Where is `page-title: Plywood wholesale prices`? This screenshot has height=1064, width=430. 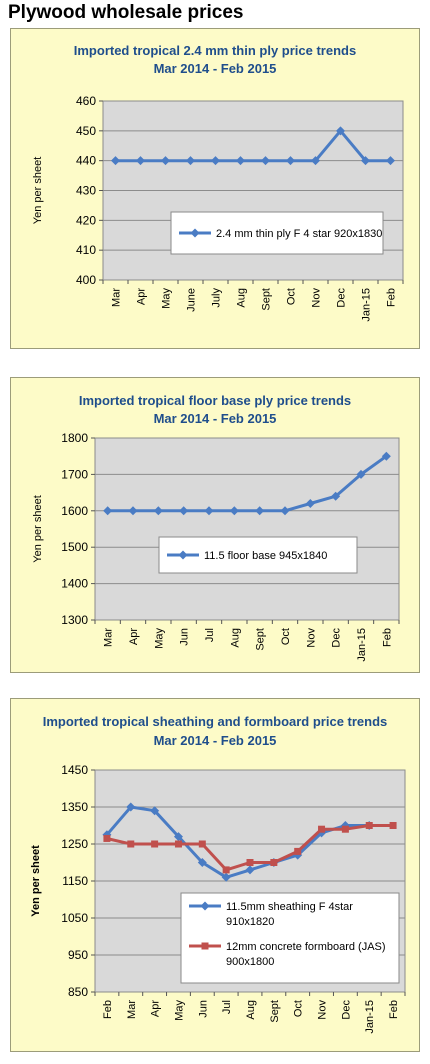 page-title: Plywood wholesale prices is located at coordinates (126, 12).